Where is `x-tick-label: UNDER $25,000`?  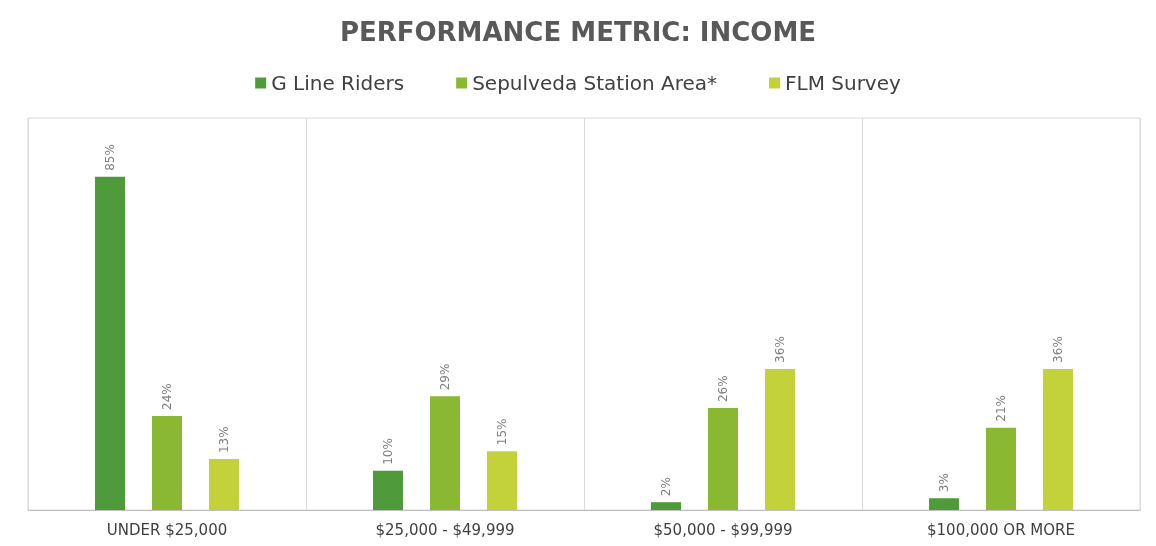 x-tick-label: UNDER $25,000 is located at coordinates (167, 529).